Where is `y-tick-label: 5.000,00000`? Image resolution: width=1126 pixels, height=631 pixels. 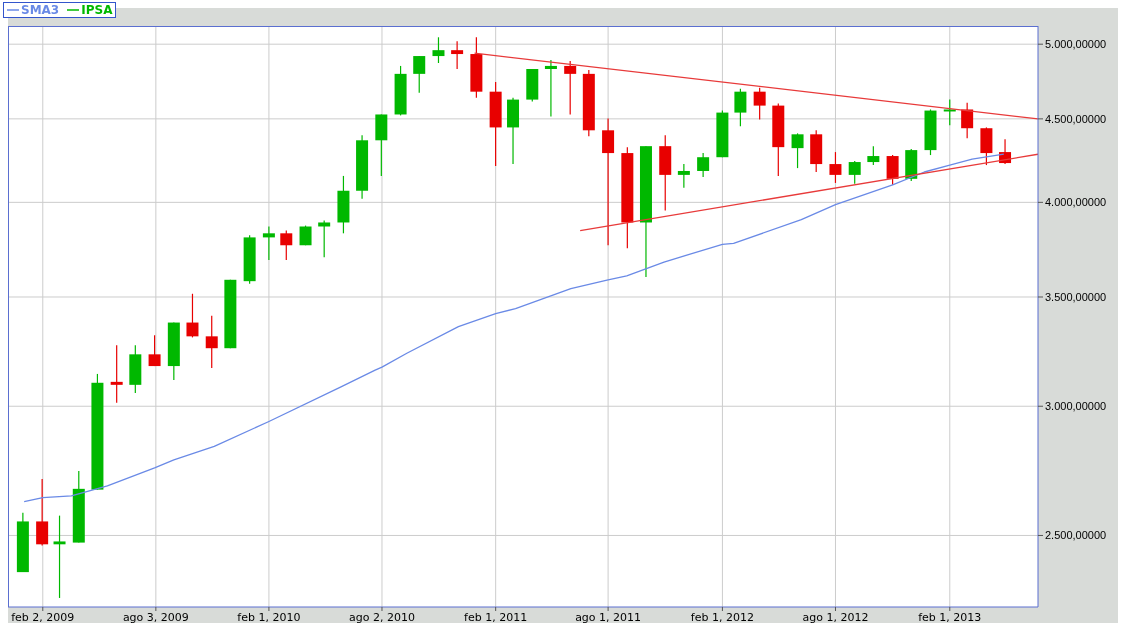 y-tick-label: 5.000,00000 is located at coordinates (1076, 44).